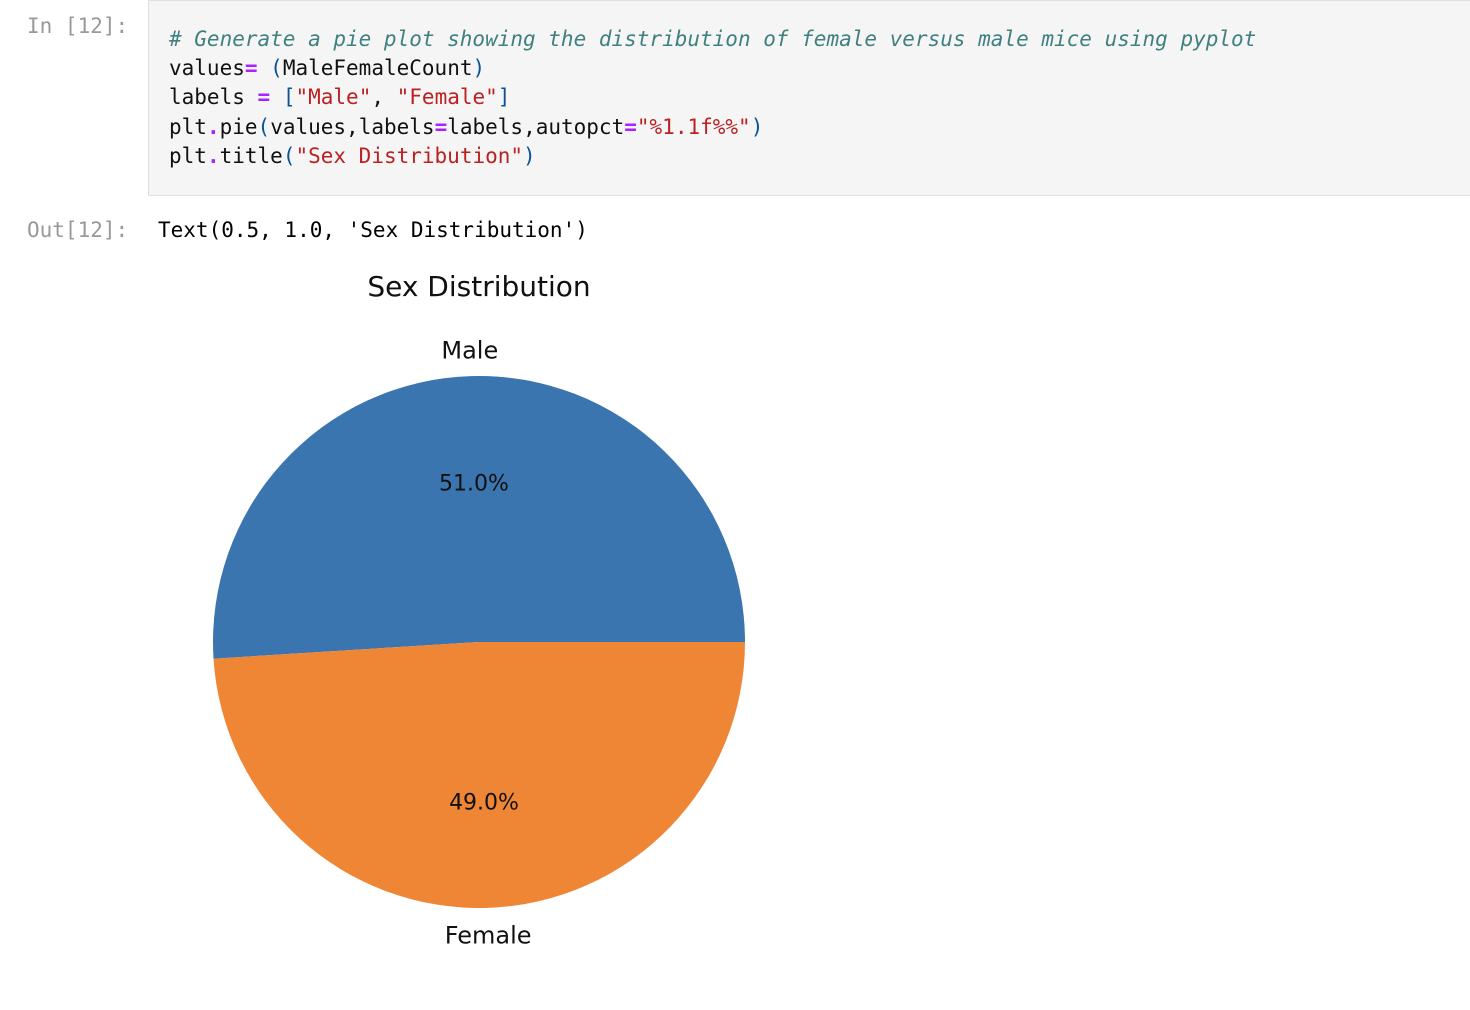 The height and width of the screenshot is (1010, 1470). What do you see at coordinates (479, 517) in the screenshot?
I see `pie-slice-male` at bounding box center [479, 517].